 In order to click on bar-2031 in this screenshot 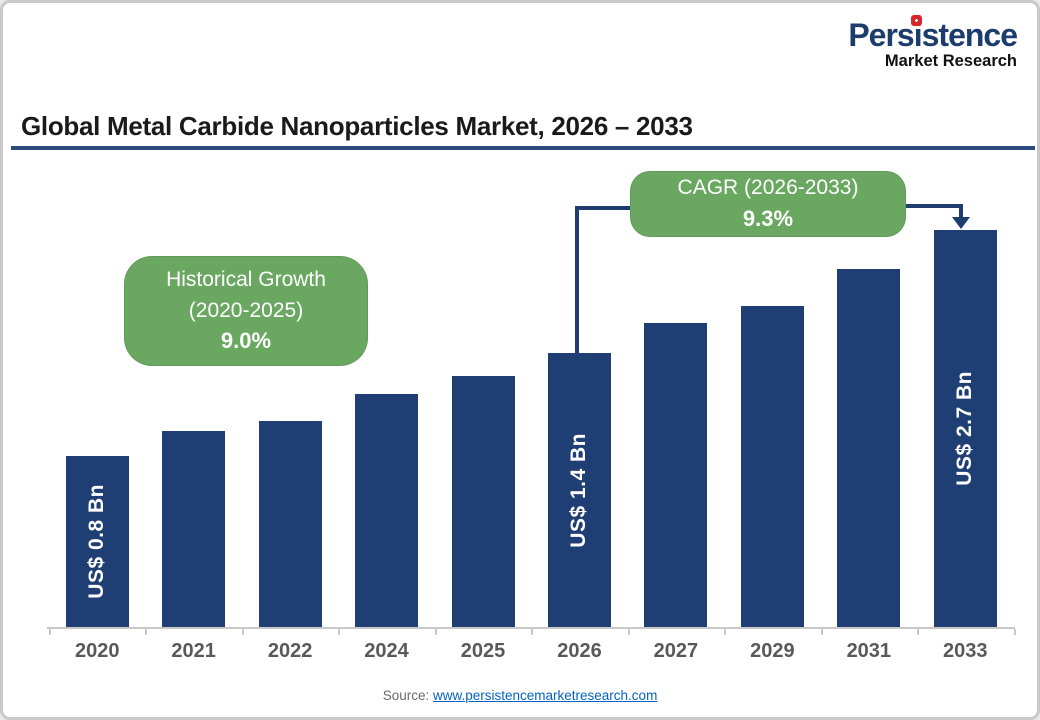, I will do `click(869, 448)`.